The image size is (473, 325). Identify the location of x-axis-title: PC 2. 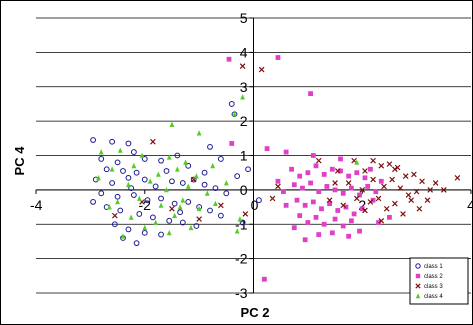
(255, 312).